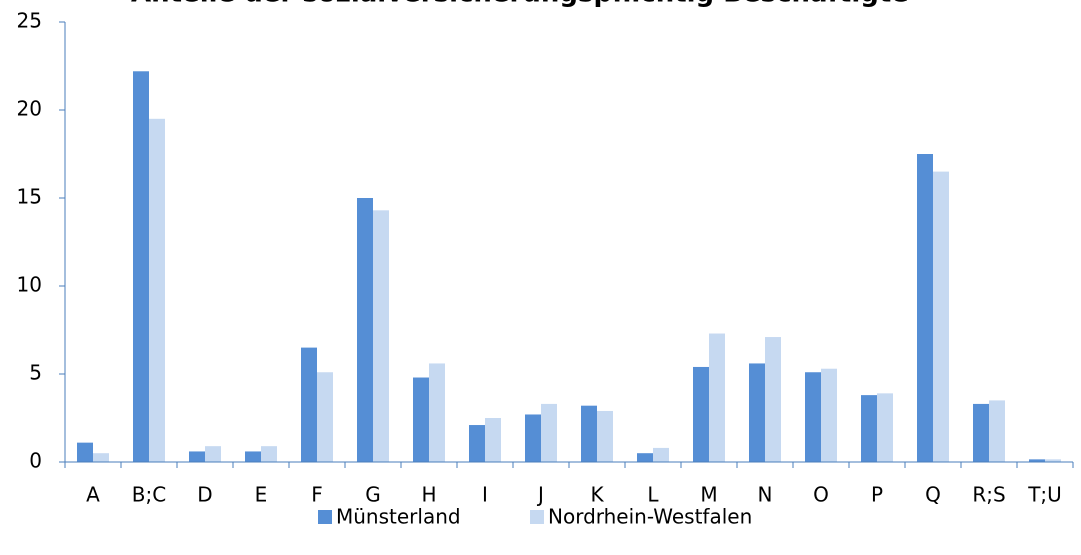  What do you see at coordinates (261, 495) in the screenshot?
I see `x-tick-label: E` at bounding box center [261, 495].